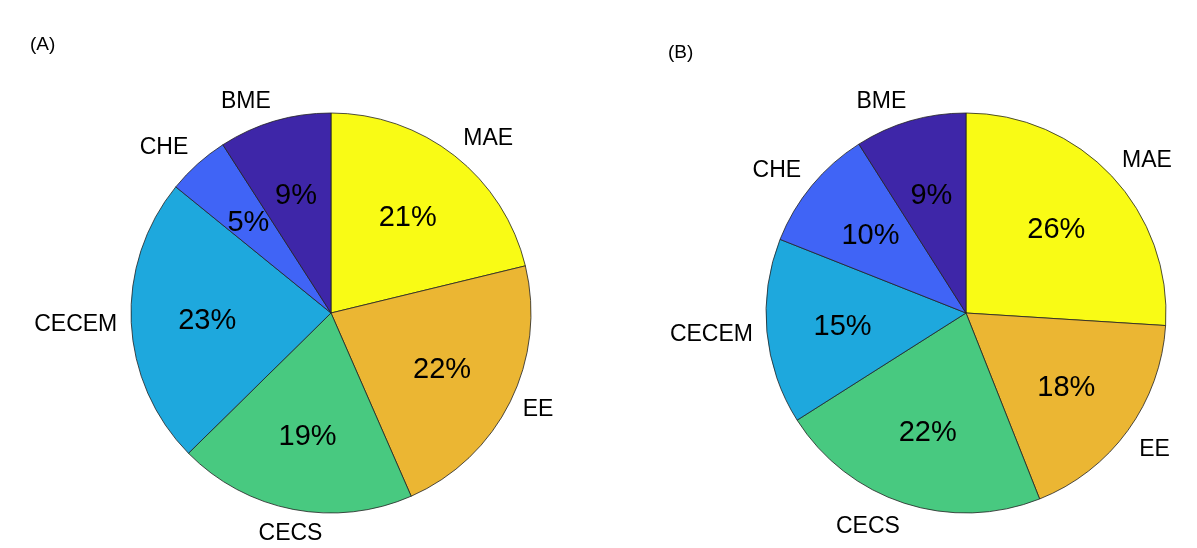 The height and width of the screenshot is (548, 1197). I want to click on data-label: 5%, so click(248, 220).